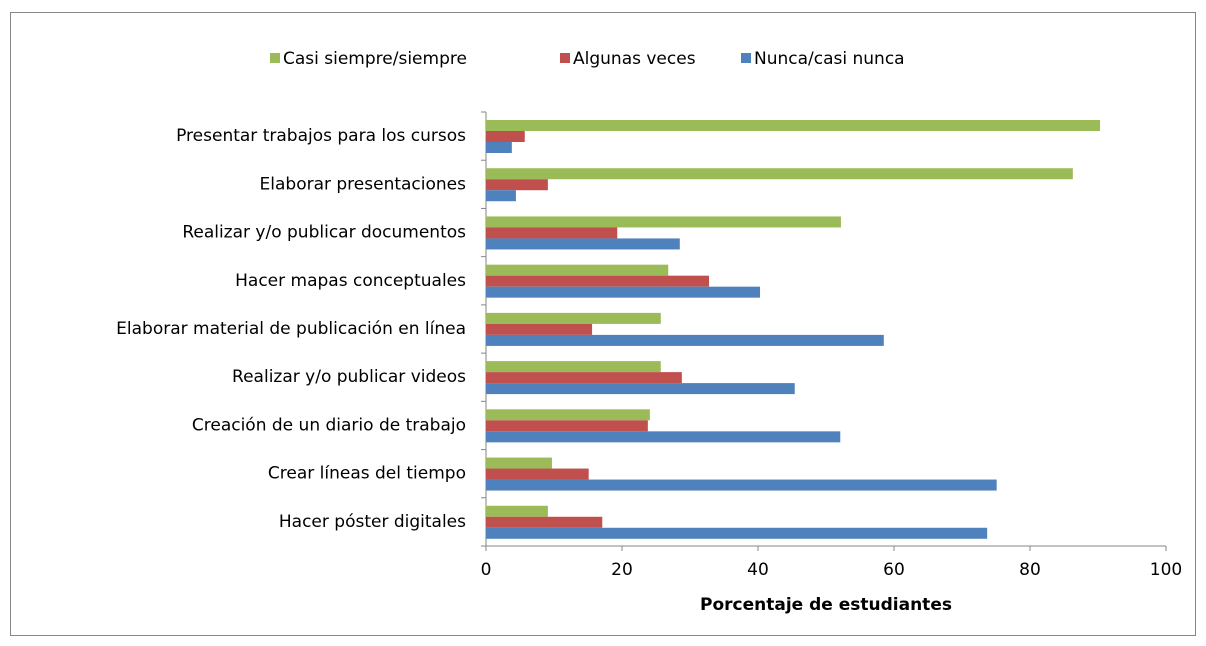 The image size is (1206, 646). Describe the element at coordinates (321, 136) in the screenshot. I see `y-tick-label: Presentar trabajos para los cursos` at that location.